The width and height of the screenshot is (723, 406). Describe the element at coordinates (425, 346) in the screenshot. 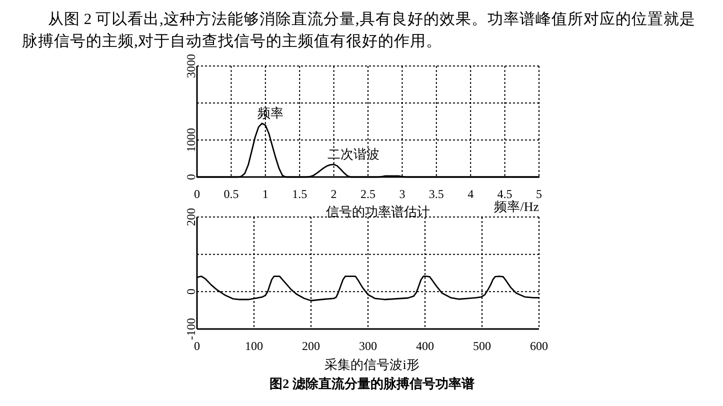

I see `x-tick-label: 400` at that location.